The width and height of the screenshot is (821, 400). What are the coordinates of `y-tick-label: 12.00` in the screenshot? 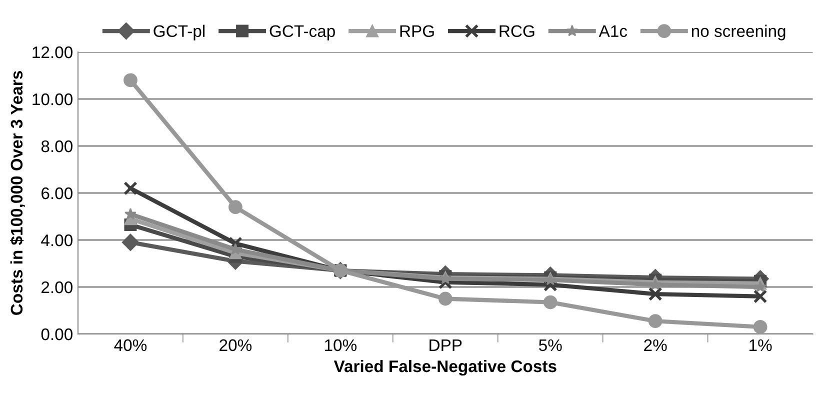 It's located at (52, 52).